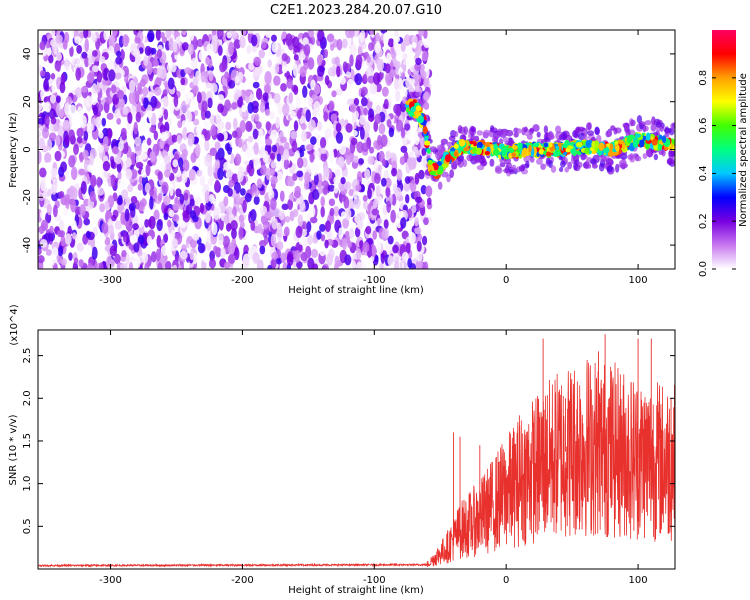 Image resolution: width=750 pixels, height=600 pixels. What do you see at coordinates (13, 150) in the screenshot?
I see `spectrogram-y-label: Frequency (Hz)` at bounding box center [13, 150].